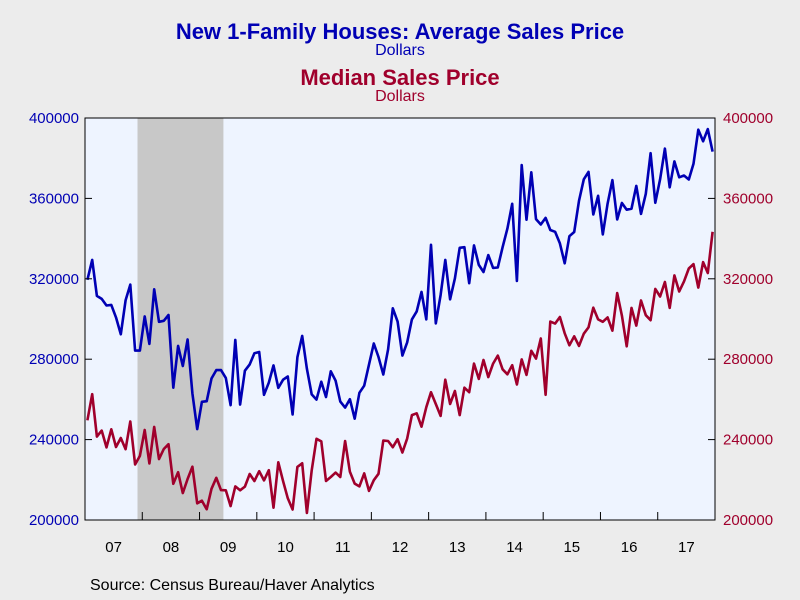 The height and width of the screenshot is (600, 800). Describe the element at coordinates (54, 520) in the screenshot. I see `y-tick-label-left: 200000` at that location.